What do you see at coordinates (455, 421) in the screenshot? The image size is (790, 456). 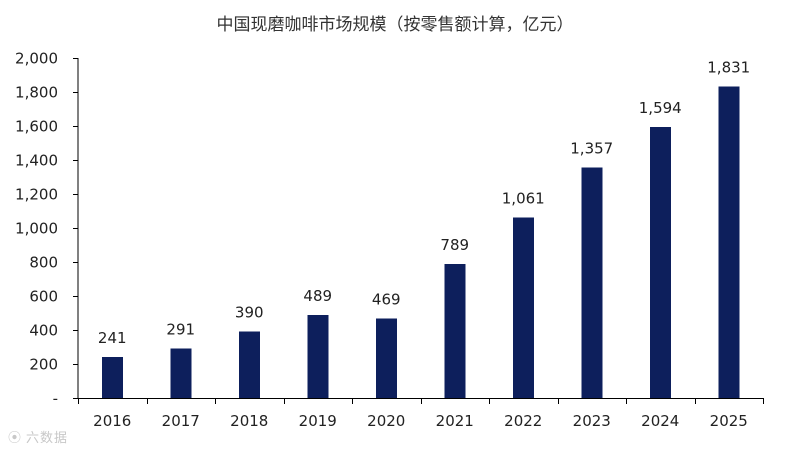 I see `x-tick-label: 2021` at bounding box center [455, 421].